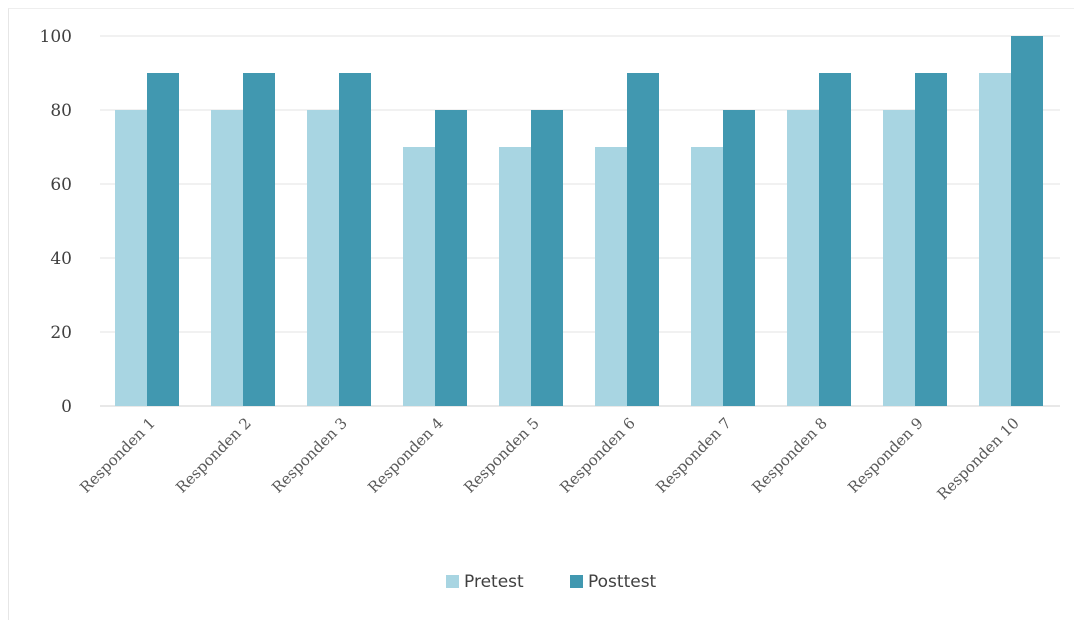  What do you see at coordinates (622, 582) in the screenshot?
I see `legend-label-posttest: Posttest` at bounding box center [622, 582].